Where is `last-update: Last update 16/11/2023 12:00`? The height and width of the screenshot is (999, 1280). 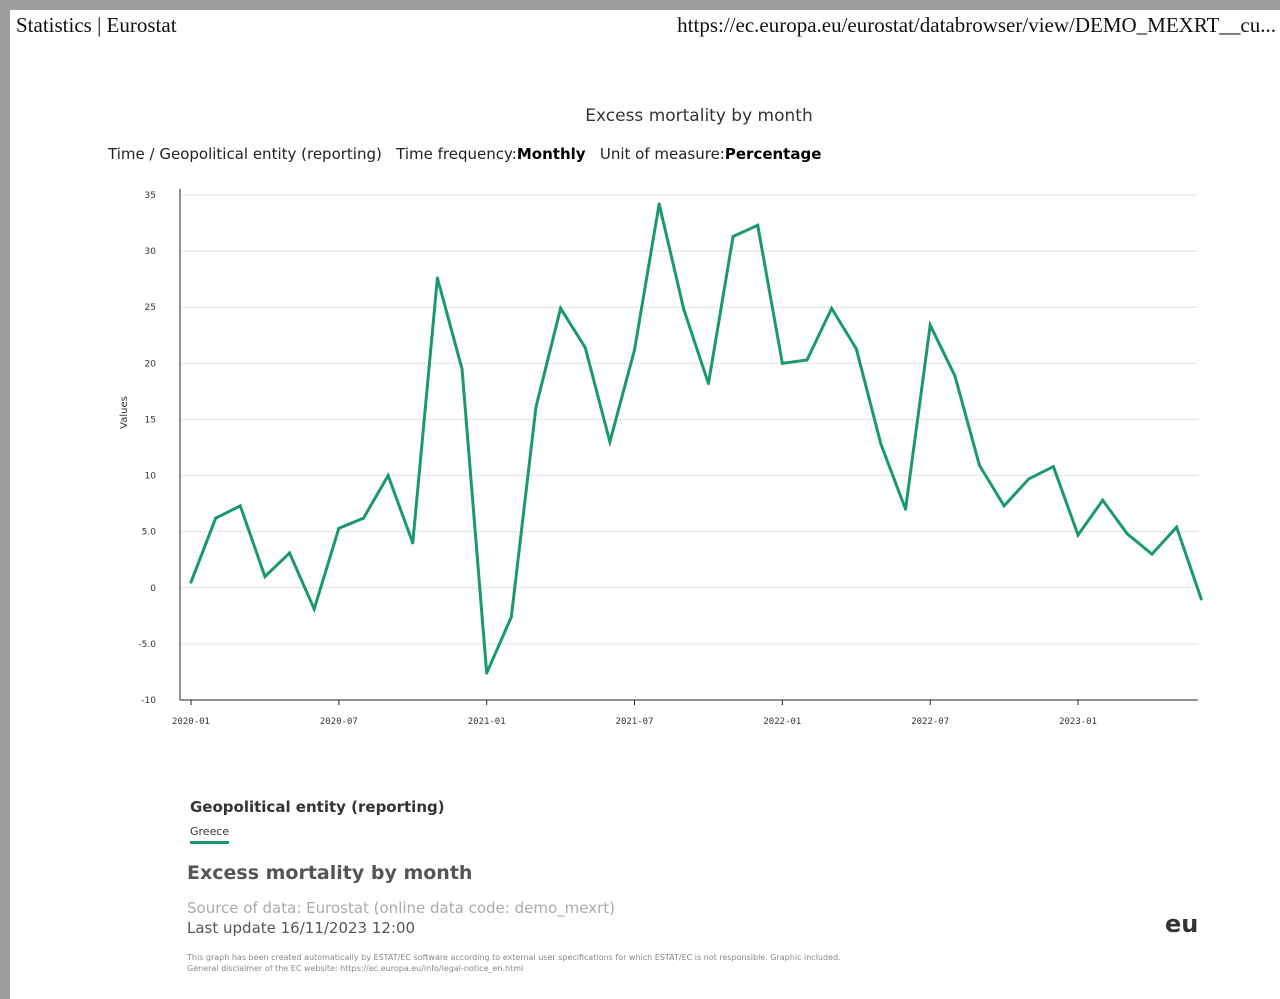
last-update: Last update 16/11/2023 12:00 is located at coordinates (301, 928).